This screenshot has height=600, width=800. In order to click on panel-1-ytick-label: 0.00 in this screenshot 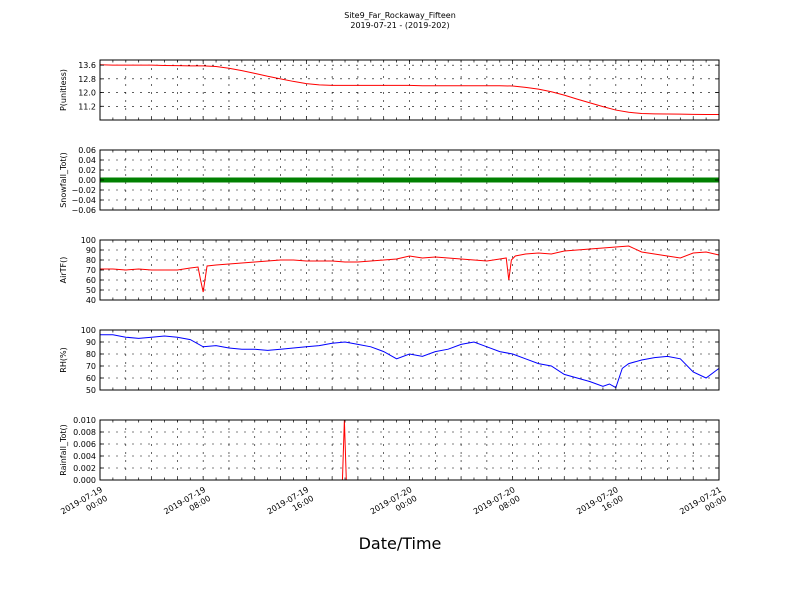, I will do `click(87, 180)`.